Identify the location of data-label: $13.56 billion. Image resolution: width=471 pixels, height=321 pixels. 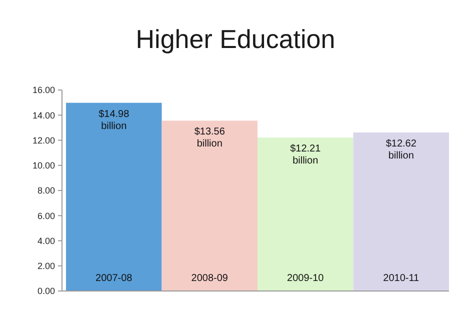
(210, 138).